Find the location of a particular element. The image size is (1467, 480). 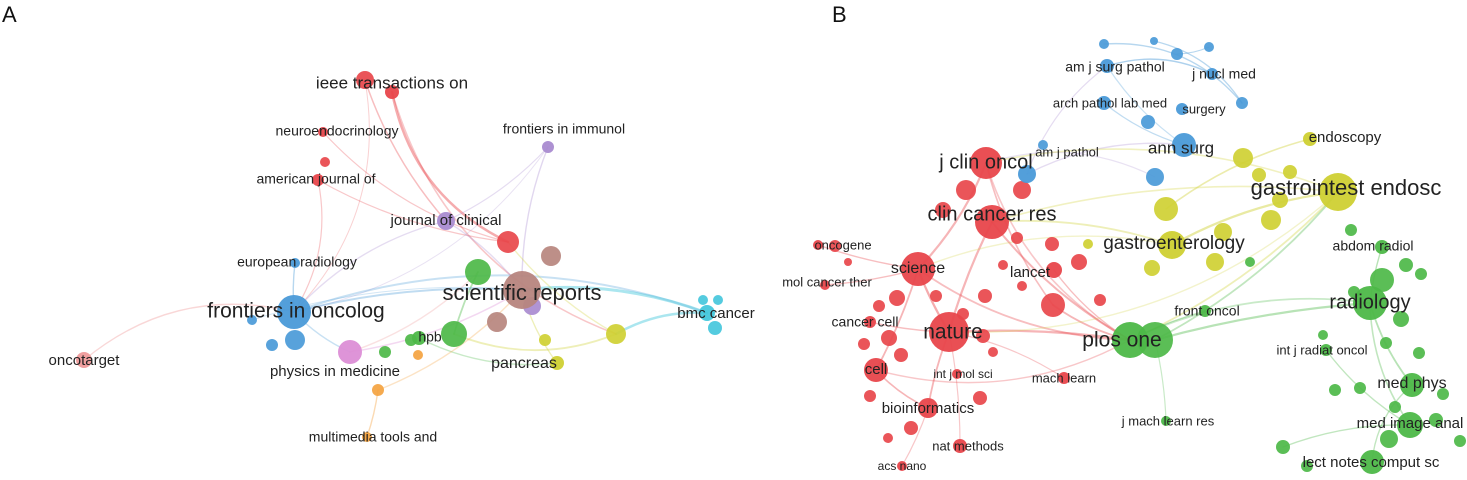

node-jnucl is located at coordinates (1212, 74).